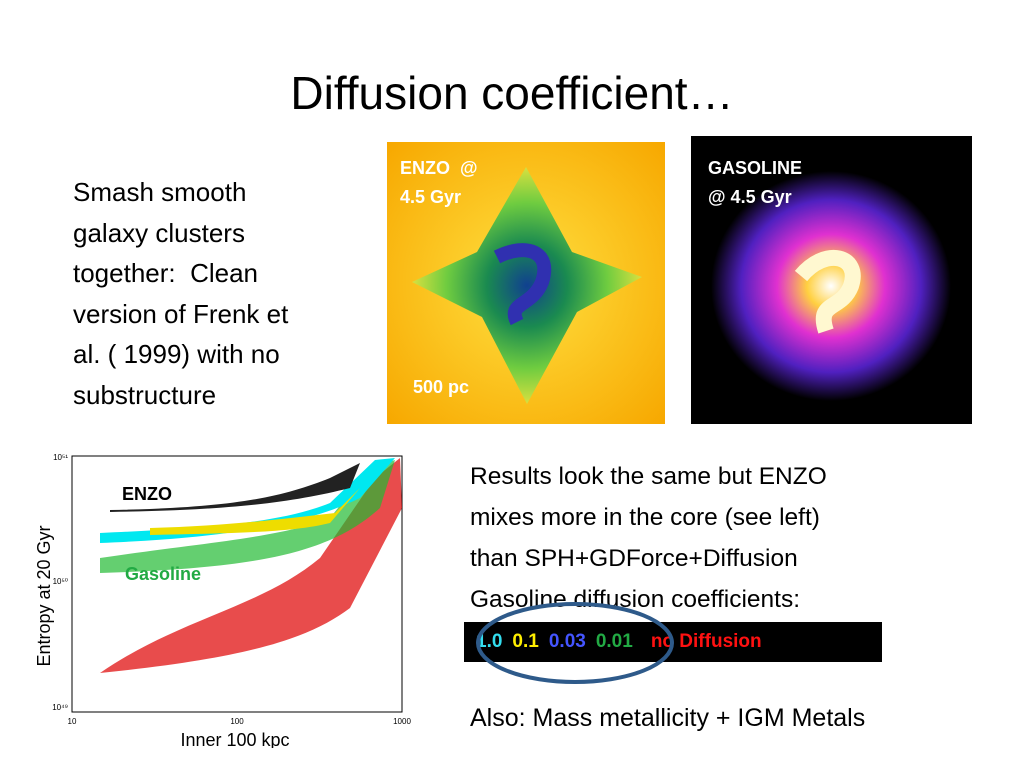 This screenshot has height=768, width=1024. What do you see at coordinates (439, 183) in the screenshot?
I see `enzo-label: ENZO @ 4.5 Gyr` at bounding box center [439, 183].